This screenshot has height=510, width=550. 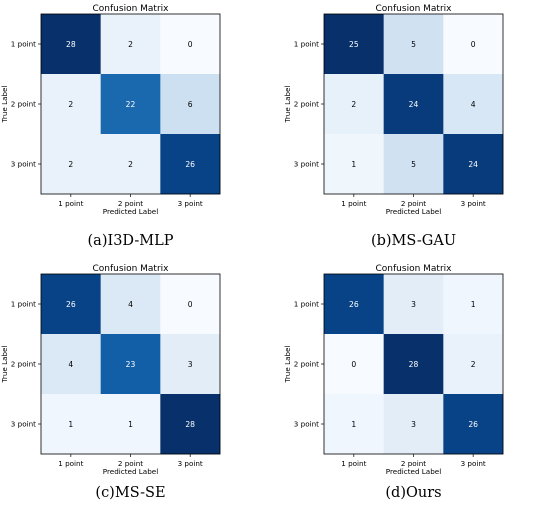 What do you see at coordinates (413, 241) in the screenshot?
I see `subfigure-caption: (b)MS-GAU` at bounding box center [413, 241].